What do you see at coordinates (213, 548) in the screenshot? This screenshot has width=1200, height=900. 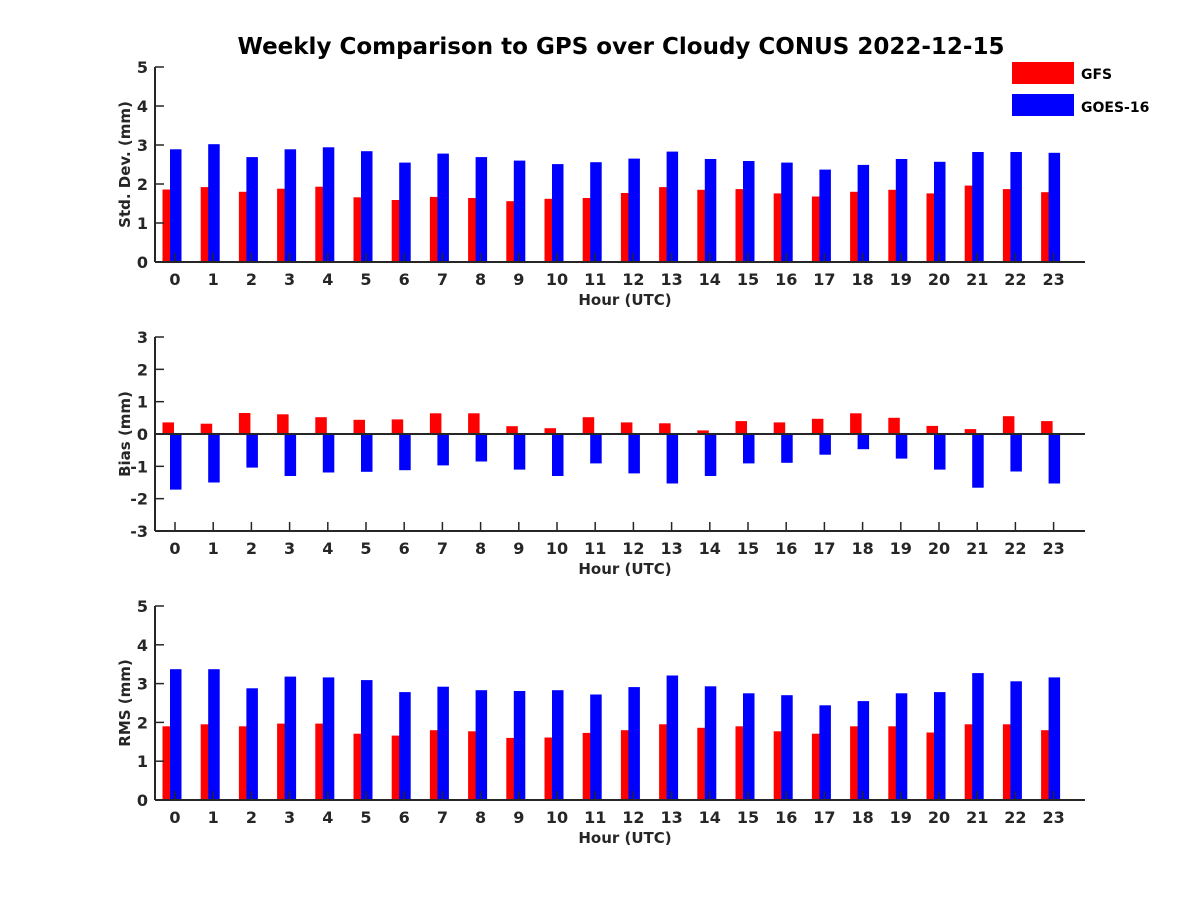 I see `x-tick-label-bias-1: 1` at bounding box center [213, 548].